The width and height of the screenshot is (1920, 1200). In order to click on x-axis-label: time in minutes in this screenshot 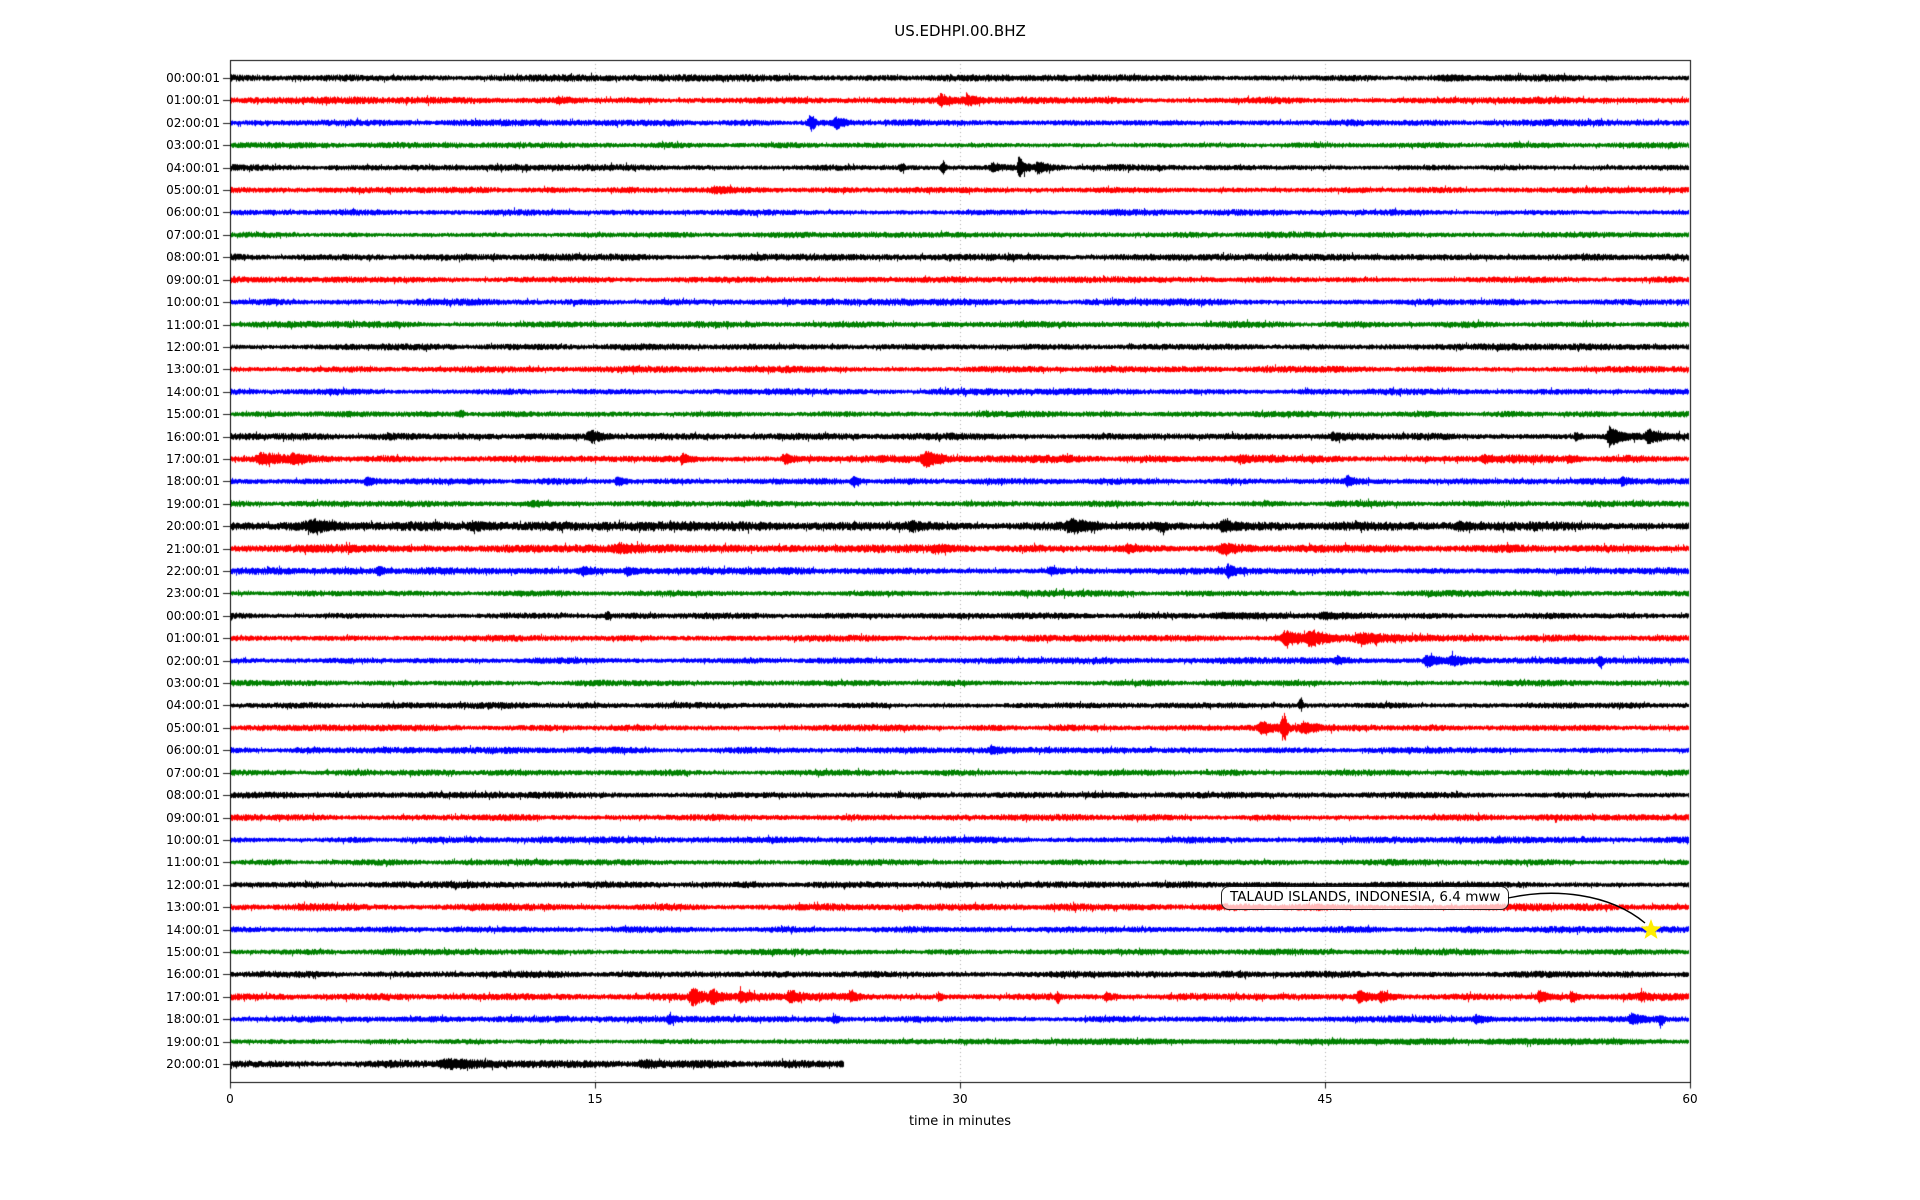, I will do `click(960, 1121)`.